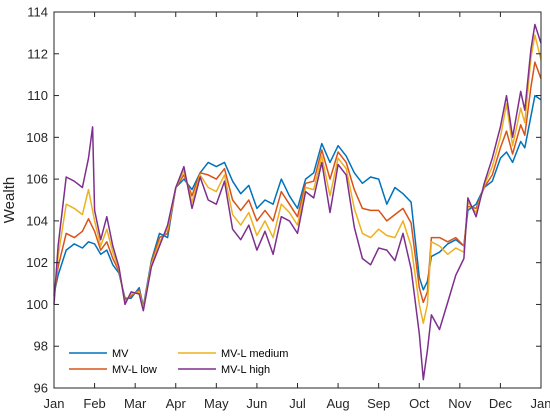 The height and width of the screenshot is (416, 550). I want to click on x-tick-label: Jul, so click(297, 403).